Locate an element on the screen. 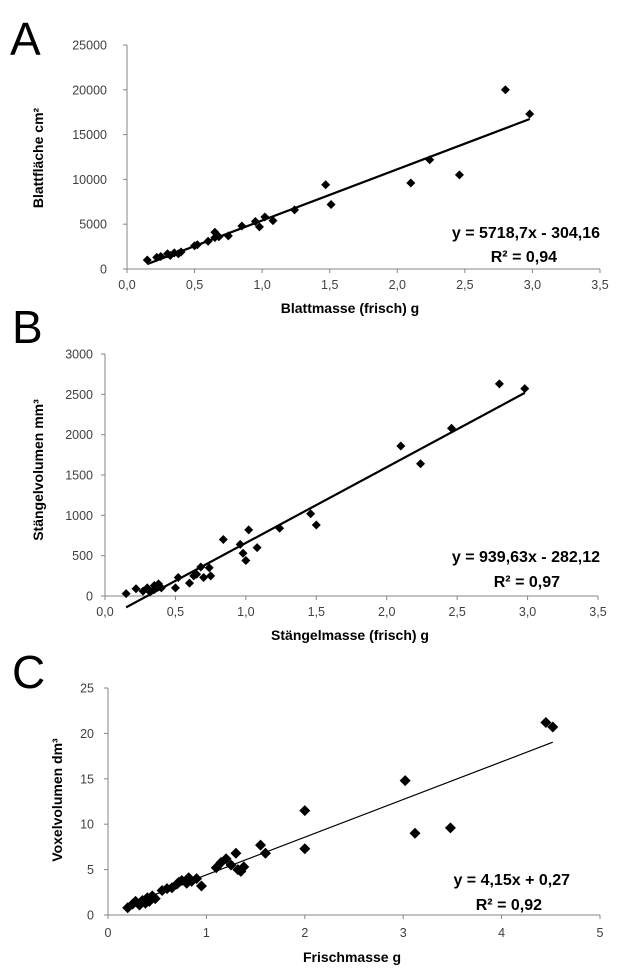 The height and width of the screenshot is (970, 620). y-tick-label: 15 is located at coordinates (87, 779).